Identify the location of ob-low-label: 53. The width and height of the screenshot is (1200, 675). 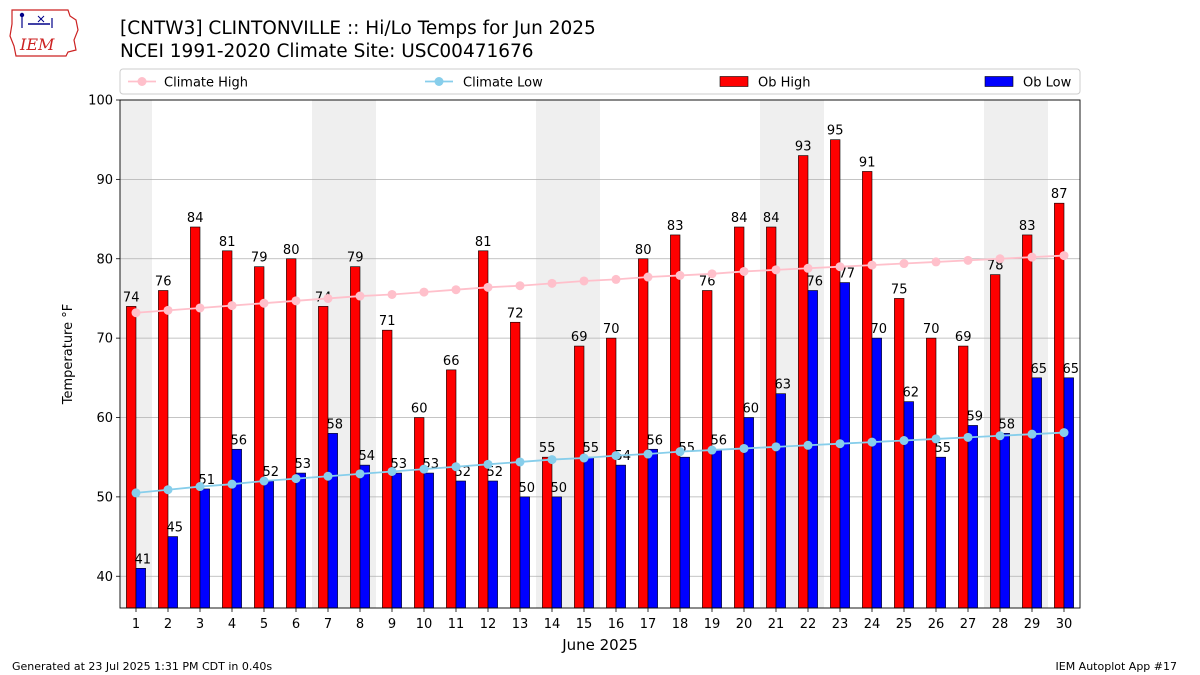
(303, 464).